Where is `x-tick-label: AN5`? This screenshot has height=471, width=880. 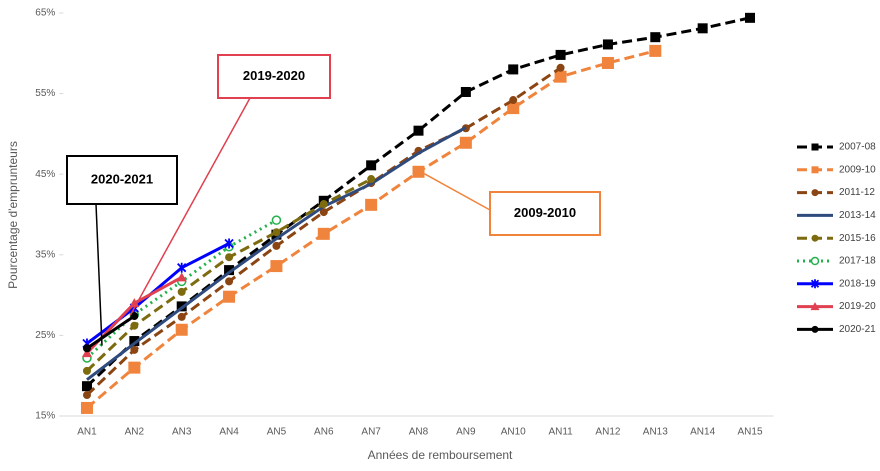
x-tick-label: AN5 is located at coordinates (277, 432).